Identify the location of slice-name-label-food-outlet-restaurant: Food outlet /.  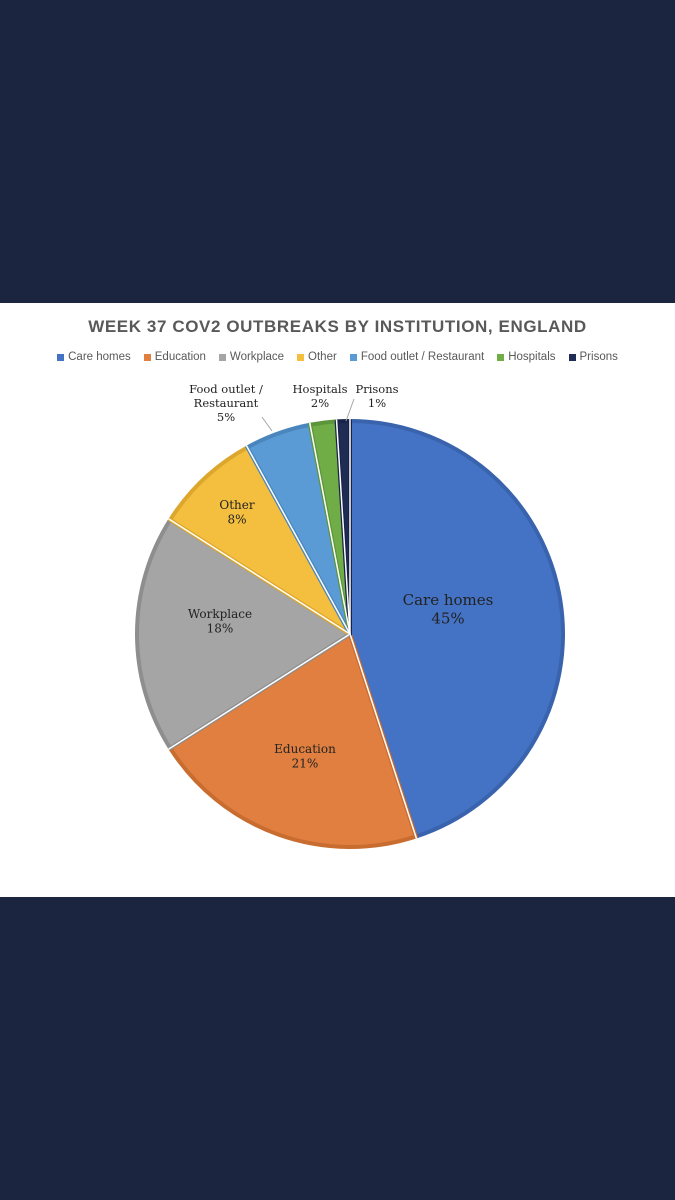
(226, 389).